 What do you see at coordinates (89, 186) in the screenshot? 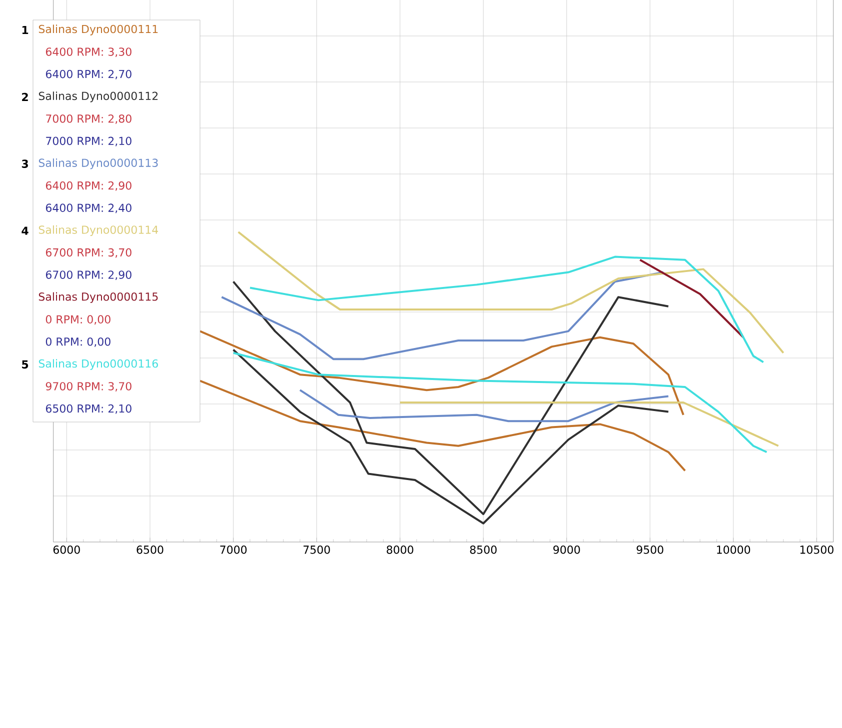
I see `text: 6400 RPM: 2,90` at bounding box center [89, 186].